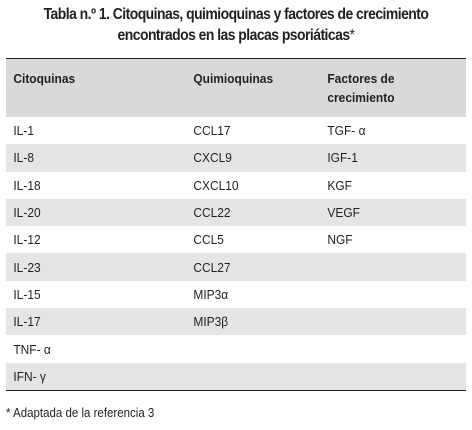  I want to click on table-row: IL-23 CCL27, so click(236, 267).